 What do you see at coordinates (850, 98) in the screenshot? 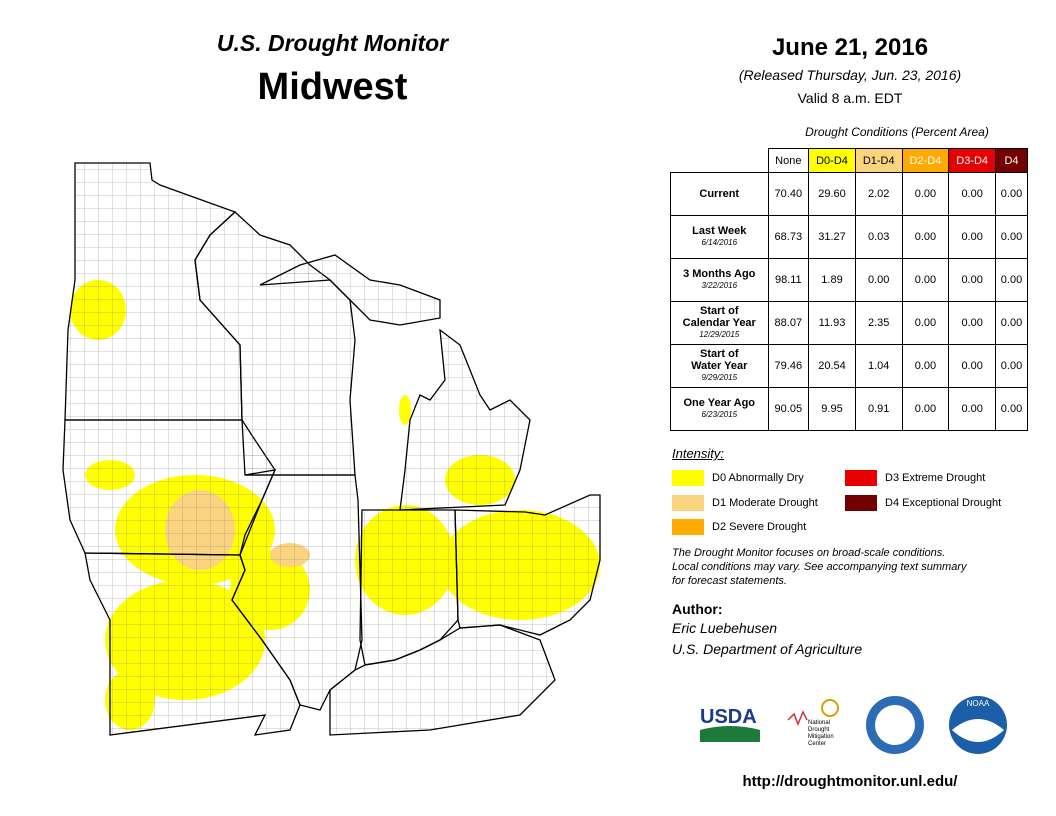
I see `valid: Valid 8 a.m. EDT` at bounding box center [850, 98].